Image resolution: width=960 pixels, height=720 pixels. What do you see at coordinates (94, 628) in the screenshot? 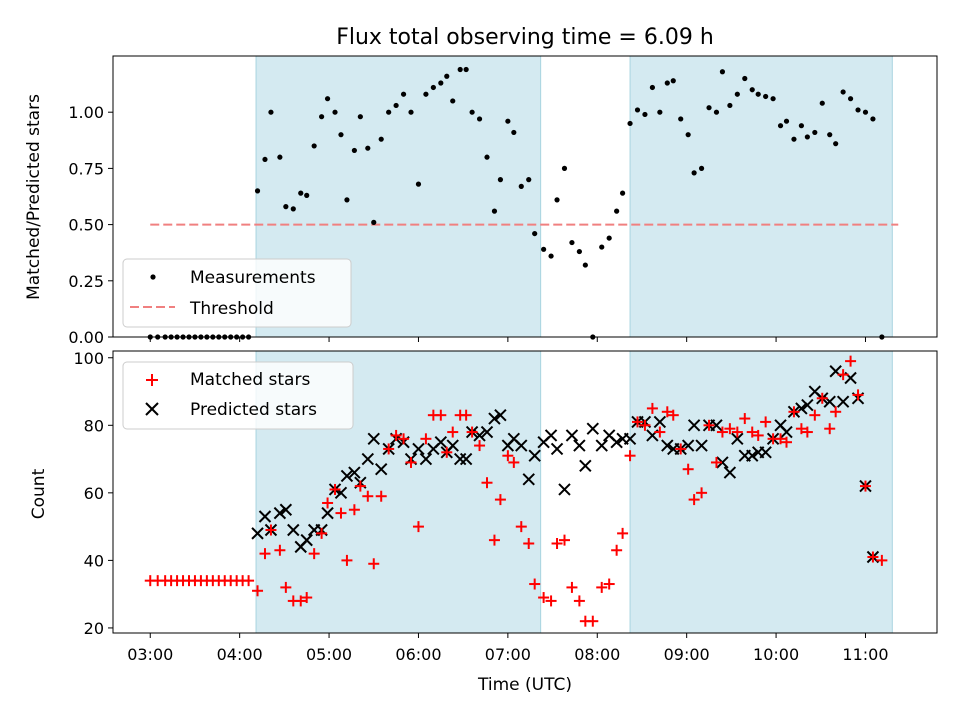
I see `bottom-y-tick-label: 20` at bounding box center [94, 628].